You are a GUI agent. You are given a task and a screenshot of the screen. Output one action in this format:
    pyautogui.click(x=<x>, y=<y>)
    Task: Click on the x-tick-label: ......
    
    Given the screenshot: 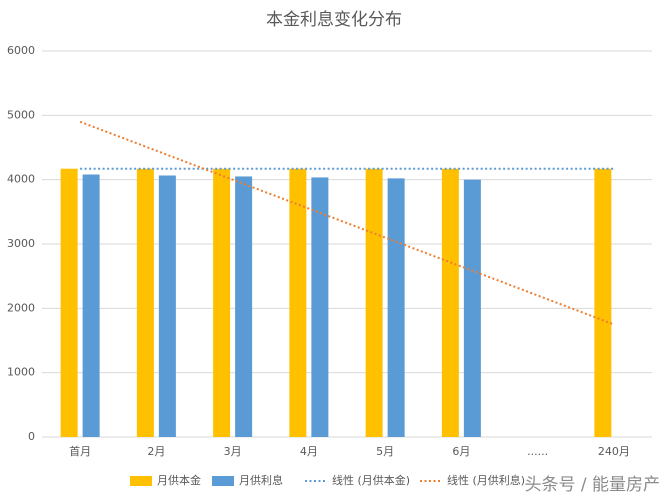 What is the action you would take?
    pyautogui.click(x=537, y=451)
    